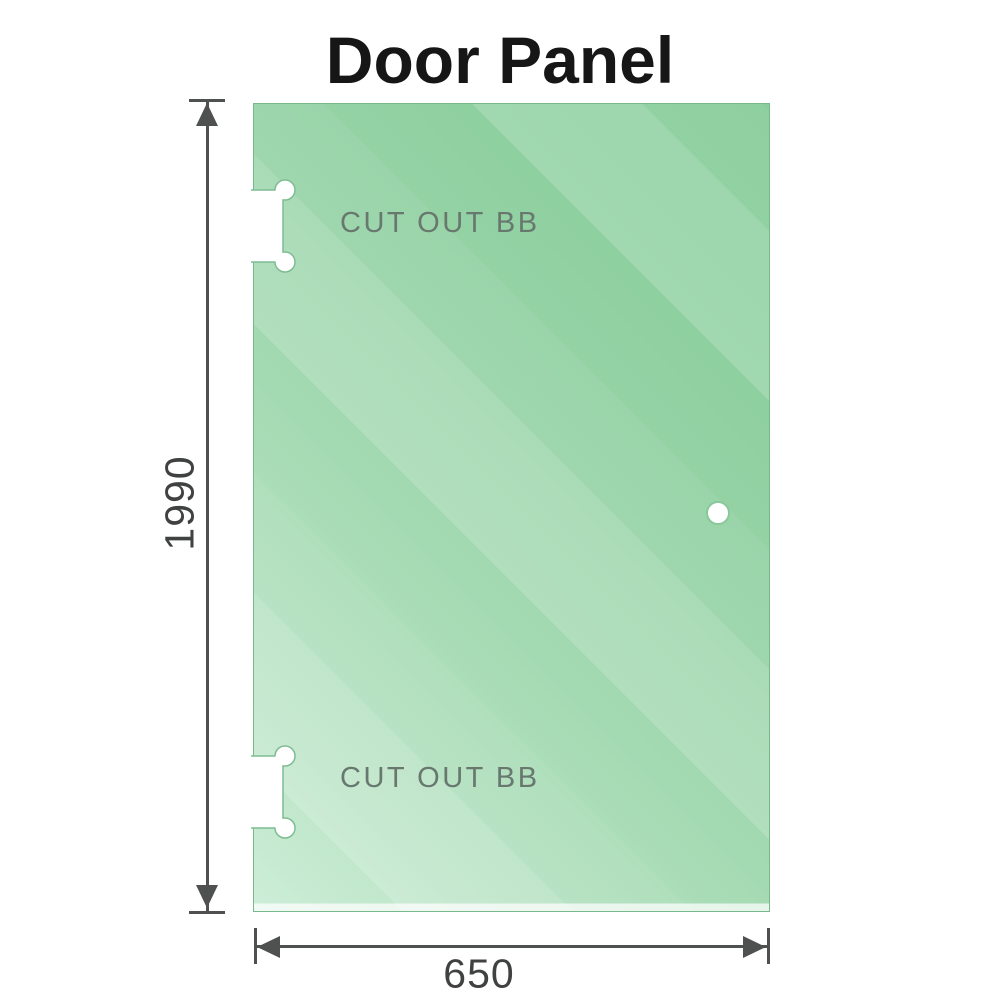  I want to click on height-dimension-value: 1990, so click(179, 503).